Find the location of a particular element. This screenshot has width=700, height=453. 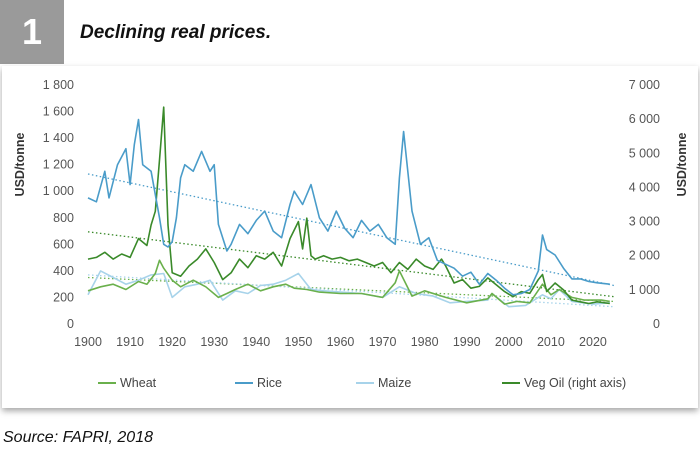

figure-number-badge: 1 is located at coordinates (32, 32).